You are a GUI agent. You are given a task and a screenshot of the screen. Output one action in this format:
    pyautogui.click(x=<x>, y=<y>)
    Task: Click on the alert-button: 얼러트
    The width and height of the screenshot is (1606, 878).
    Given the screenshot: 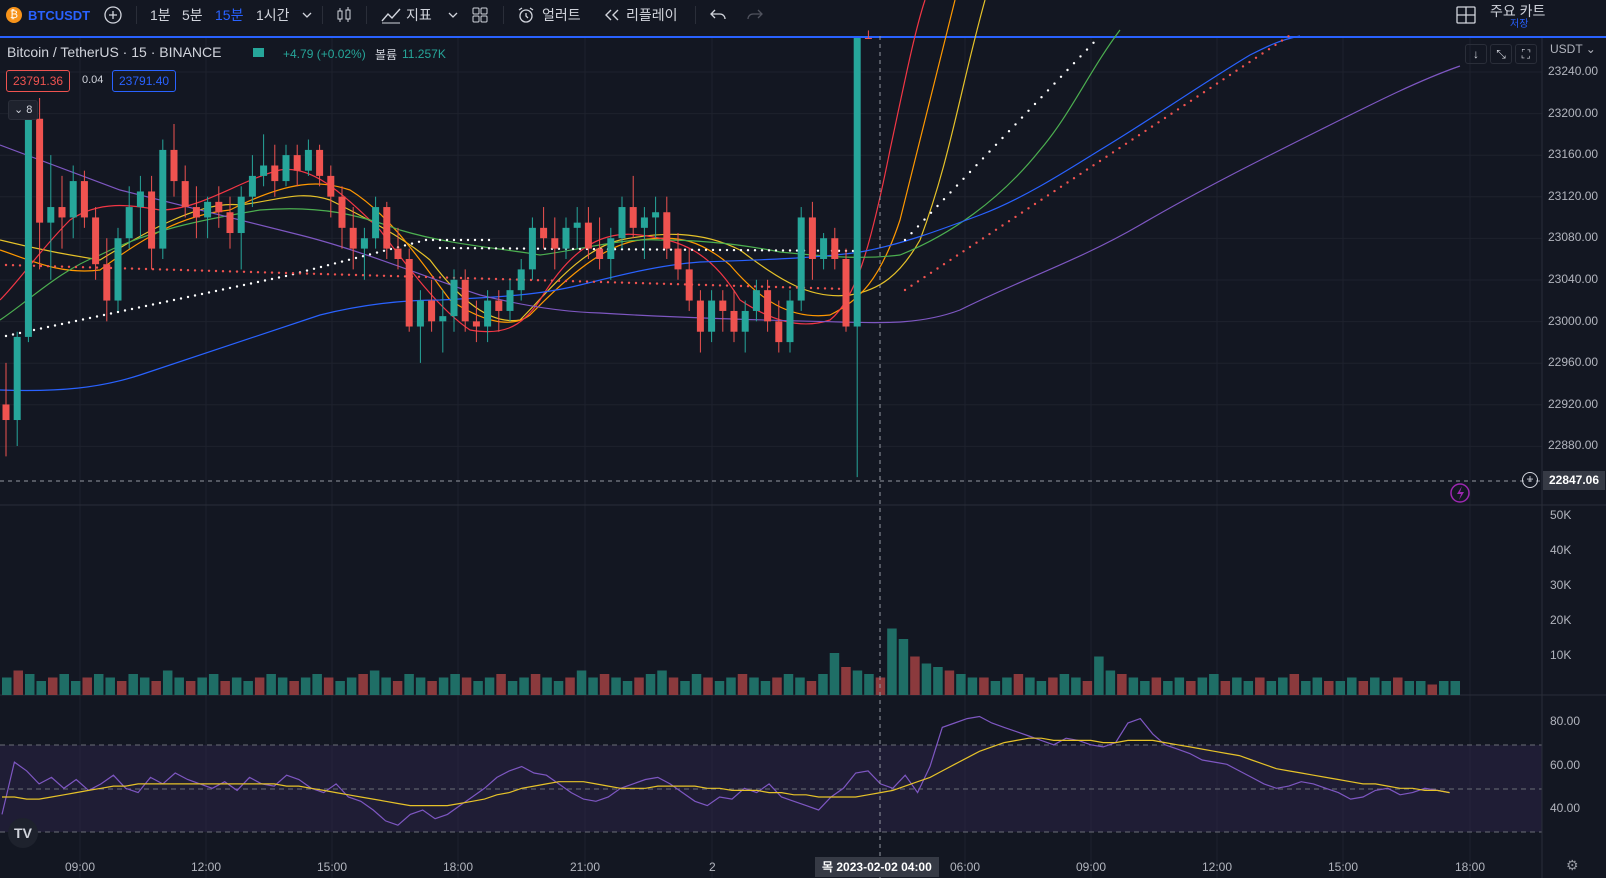 What is the action you would take?
    pyautogui.click(x=548, y=15)
    